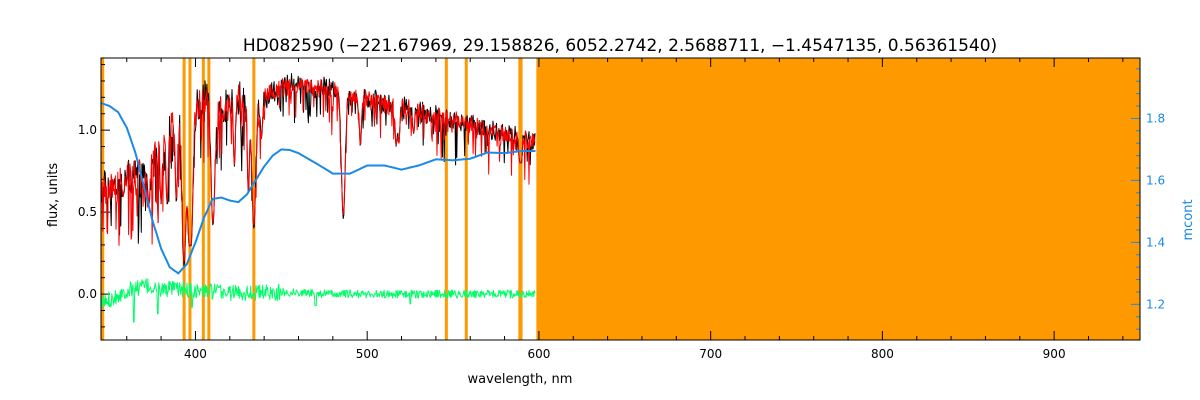  Describe the element at coordinates (1155, 242) in the screenshot. I see `y2-tick-label: 1.4` at that location.